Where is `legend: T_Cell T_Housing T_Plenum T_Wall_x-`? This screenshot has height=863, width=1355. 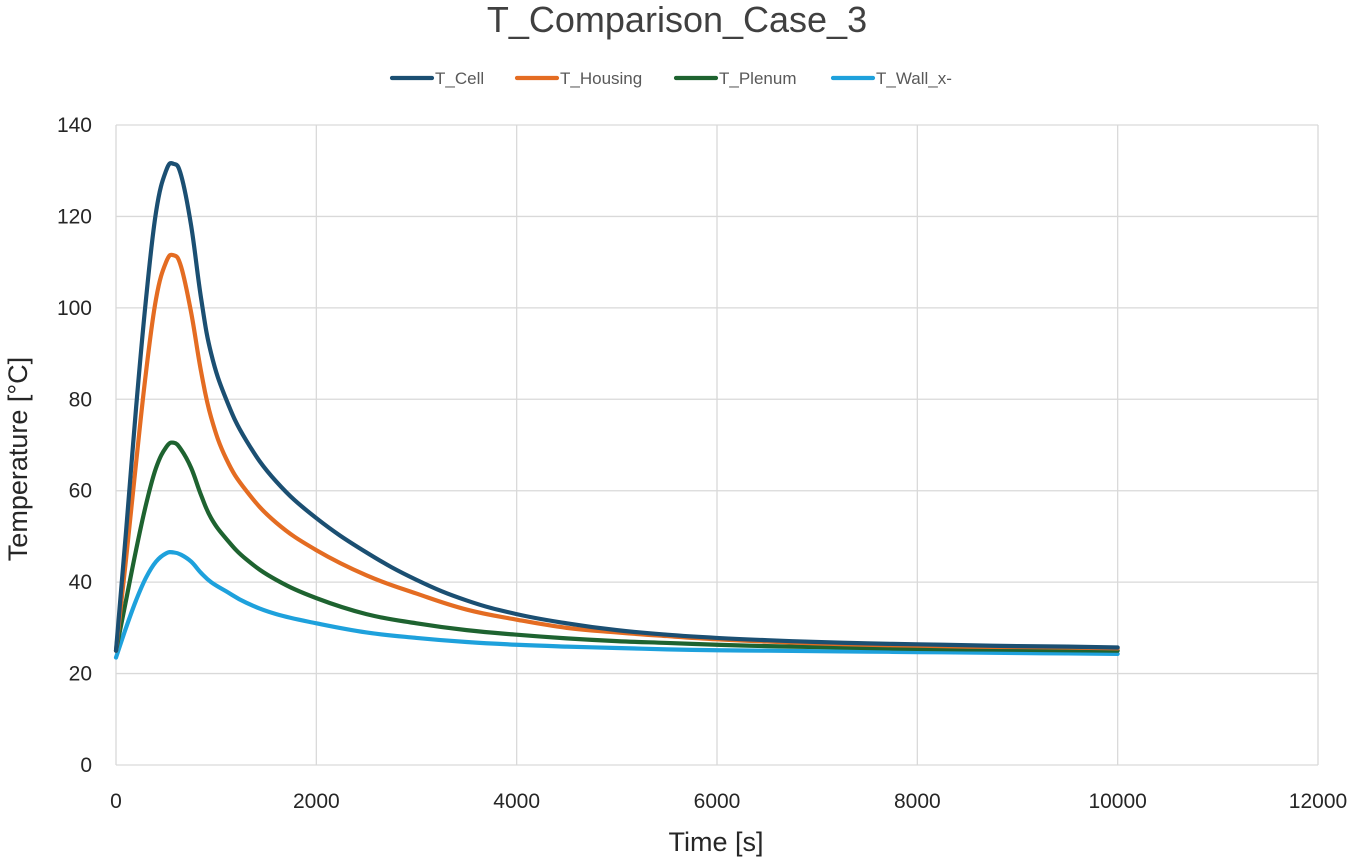 legend: T_Cell T_Housing T_Plenum T_Wall_x- is located at coordinates (670, 78).